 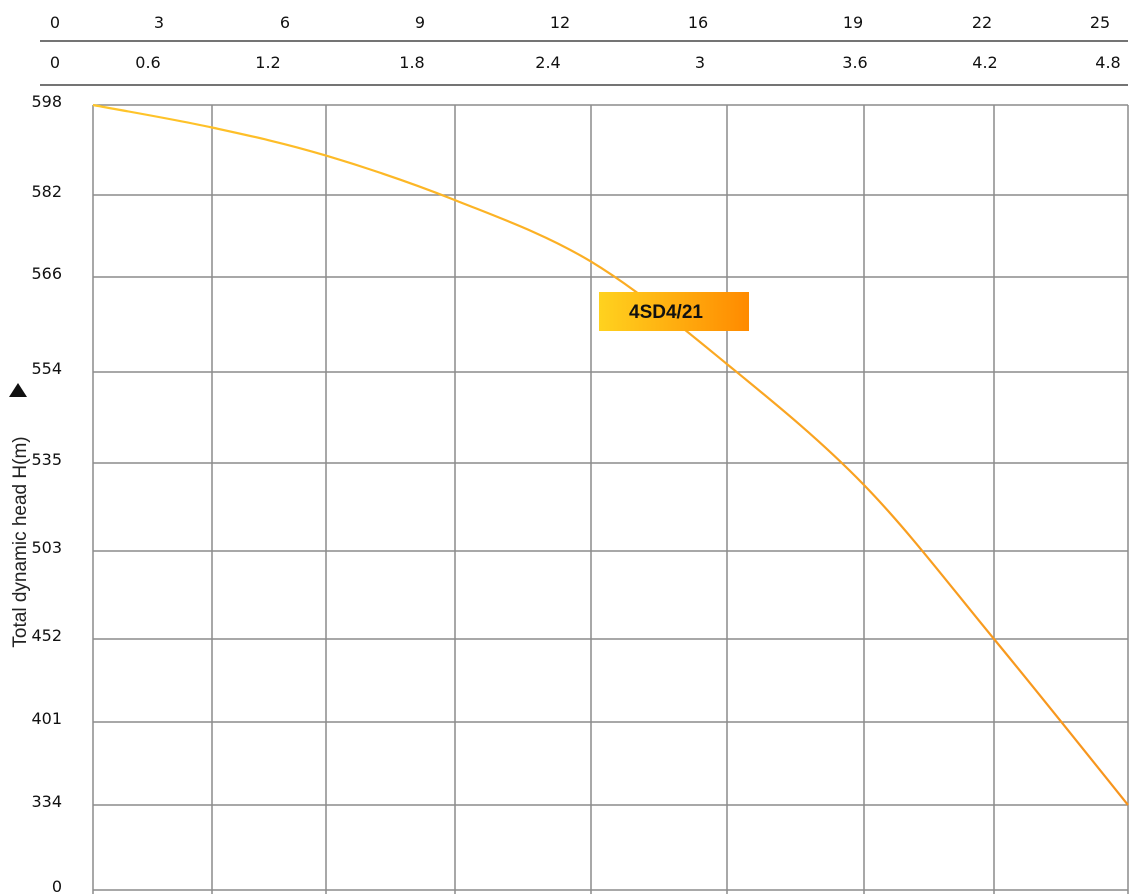 What do you see at coordinates (700, 62) in the screenshot?
I see `bottom-tick-label: 3` at bounding box center [700, 62].